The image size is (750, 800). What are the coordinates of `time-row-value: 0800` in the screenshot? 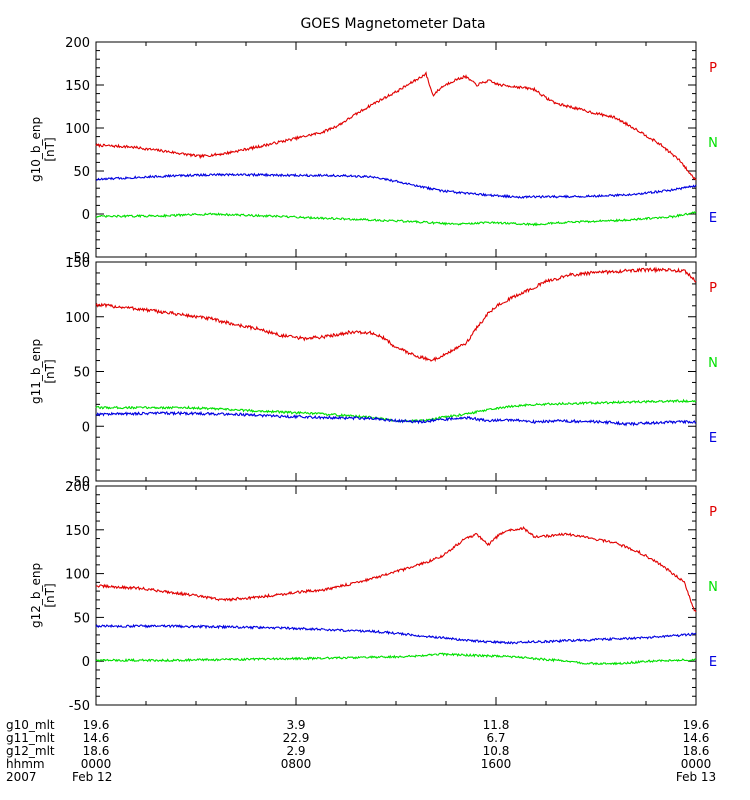 It's located at (296, 764).